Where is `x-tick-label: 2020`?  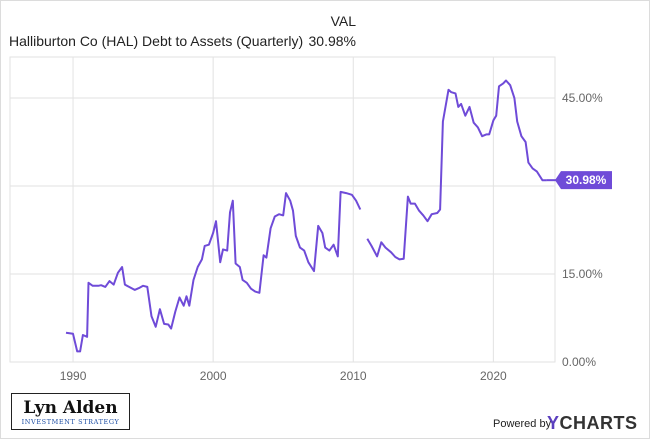 x-tick-label: 2020 is located at coordinates (493, 376).